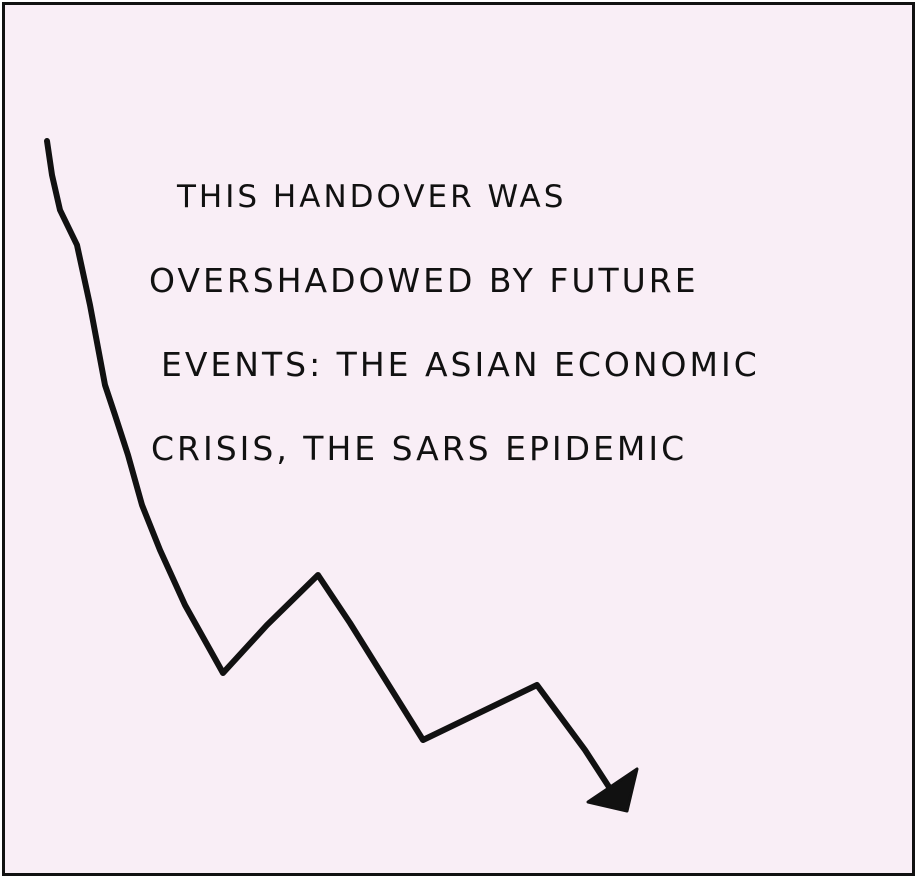  What do you see at coordinates (419, 448) in the screenshot?
I see `caption-line: CRISIS, THE SARS EPIDEMIC` at bounding box center [419, 448].